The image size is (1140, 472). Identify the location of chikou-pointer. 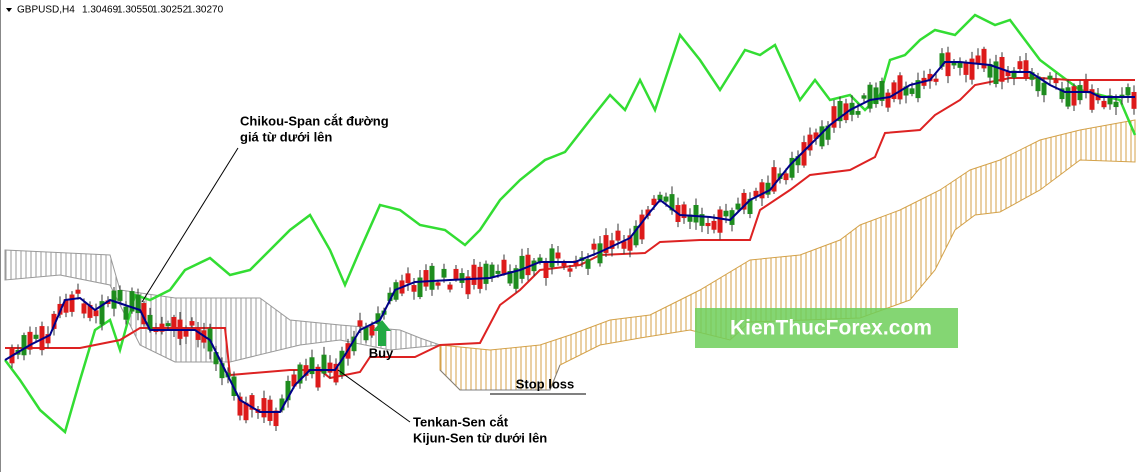
(190, 225).